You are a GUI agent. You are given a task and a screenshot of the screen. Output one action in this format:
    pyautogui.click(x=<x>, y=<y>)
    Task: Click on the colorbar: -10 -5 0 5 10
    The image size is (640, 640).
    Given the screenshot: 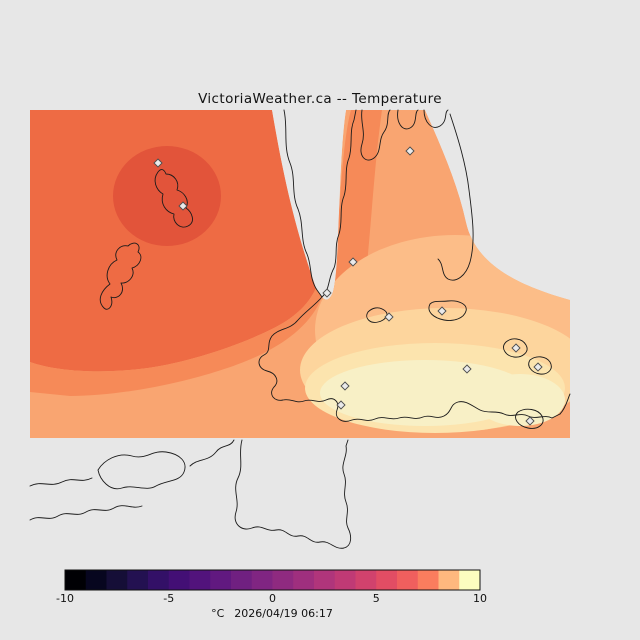 What is the action you would take?
    pyautogui.click(x=271, y=587)
    